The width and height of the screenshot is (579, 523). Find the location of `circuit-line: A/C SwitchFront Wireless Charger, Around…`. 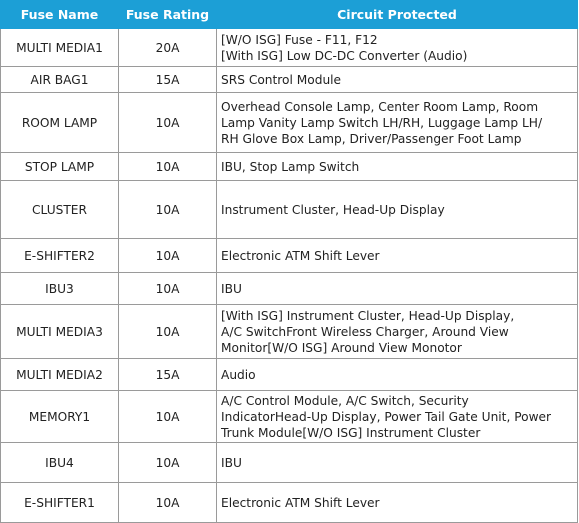

circuit-line: A/C SwitchFront Wireless Charger, Around… is located at coordinates (365, 331).